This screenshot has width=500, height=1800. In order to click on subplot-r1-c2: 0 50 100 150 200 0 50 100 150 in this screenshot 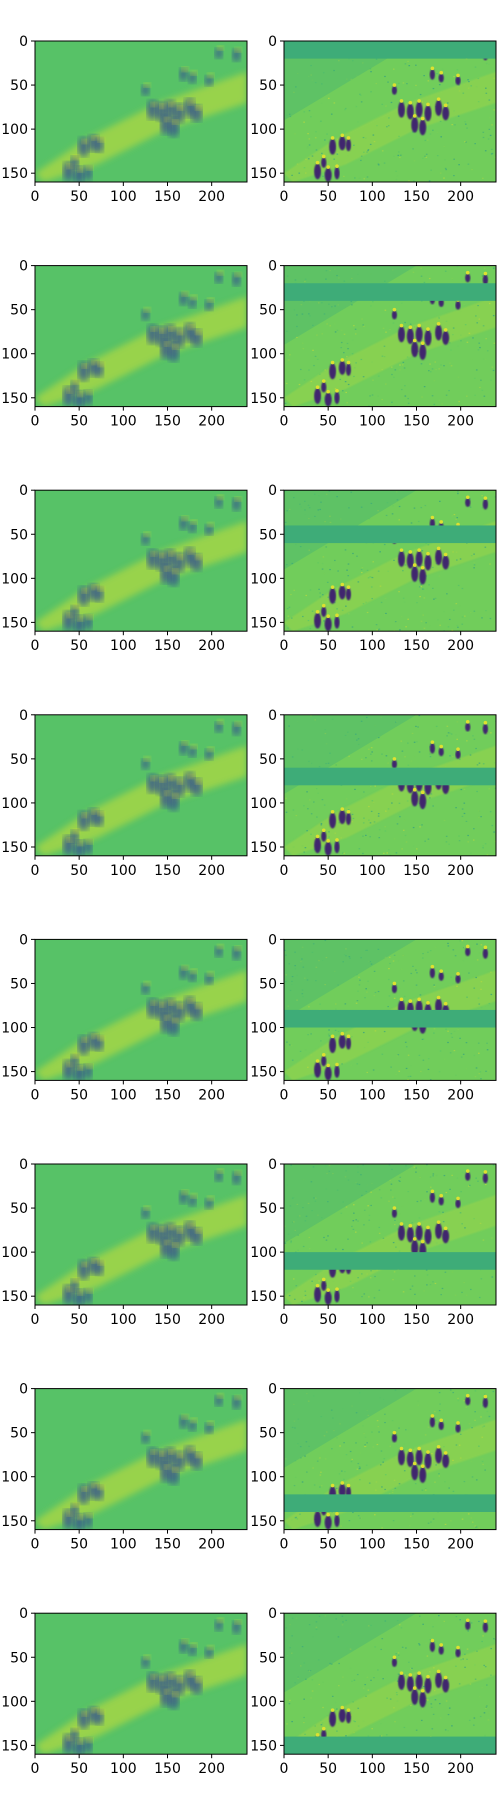, I will do `click(373, 119)`.